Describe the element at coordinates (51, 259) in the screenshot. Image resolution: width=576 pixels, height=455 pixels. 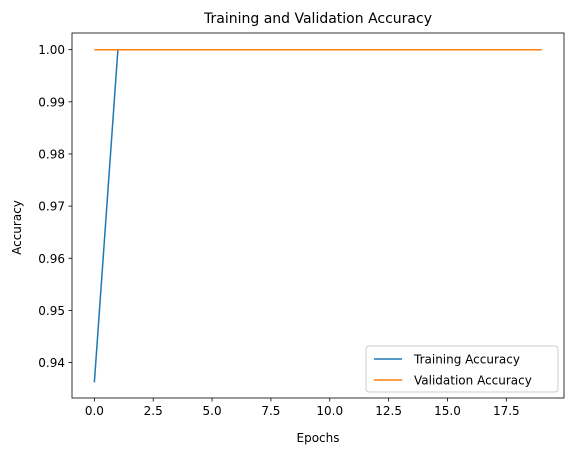
I see `y-tick-label: 0.96` at that location.